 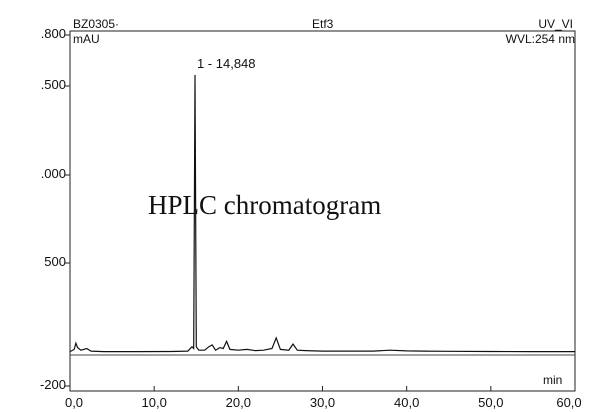 I want to click on y-tick-label: -200, so click(x=52, y=384).